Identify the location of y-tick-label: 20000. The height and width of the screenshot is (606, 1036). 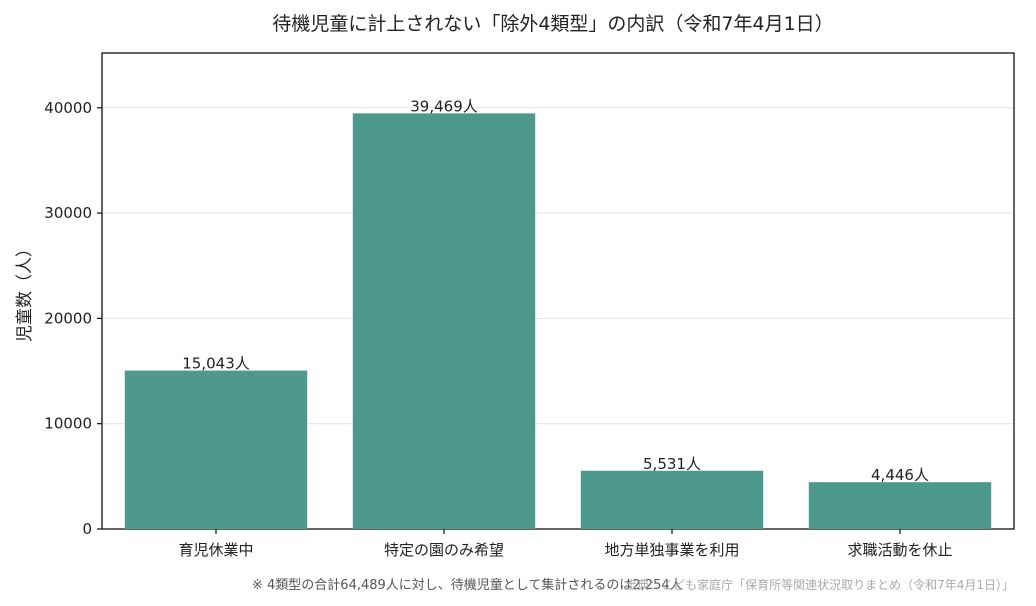
(68, 318).